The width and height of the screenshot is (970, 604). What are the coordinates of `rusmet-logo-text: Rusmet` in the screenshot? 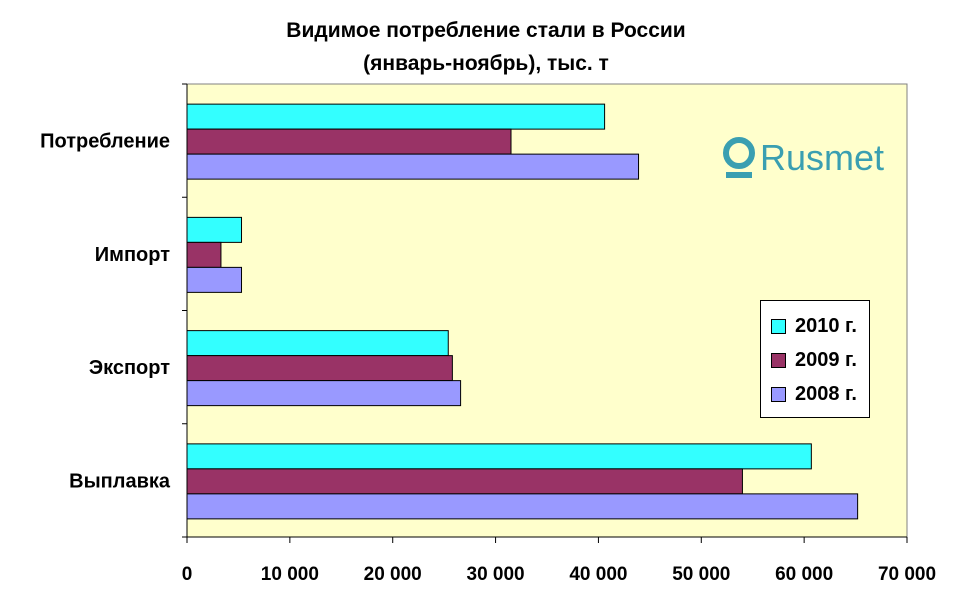 It's located at (822, 157).